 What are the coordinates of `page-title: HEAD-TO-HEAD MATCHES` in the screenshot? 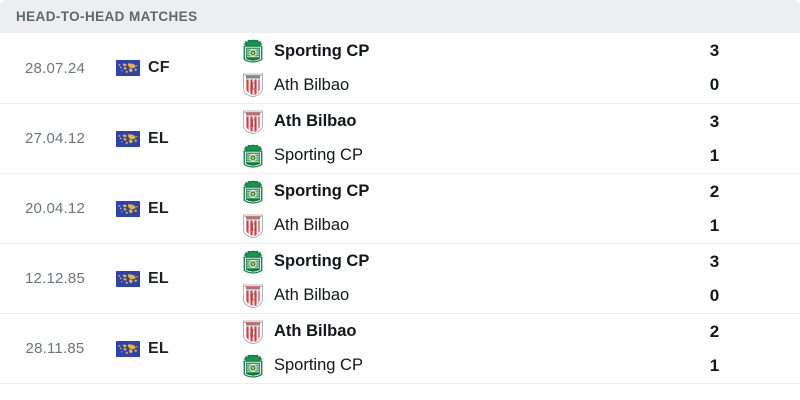 It's located at (107, 16).